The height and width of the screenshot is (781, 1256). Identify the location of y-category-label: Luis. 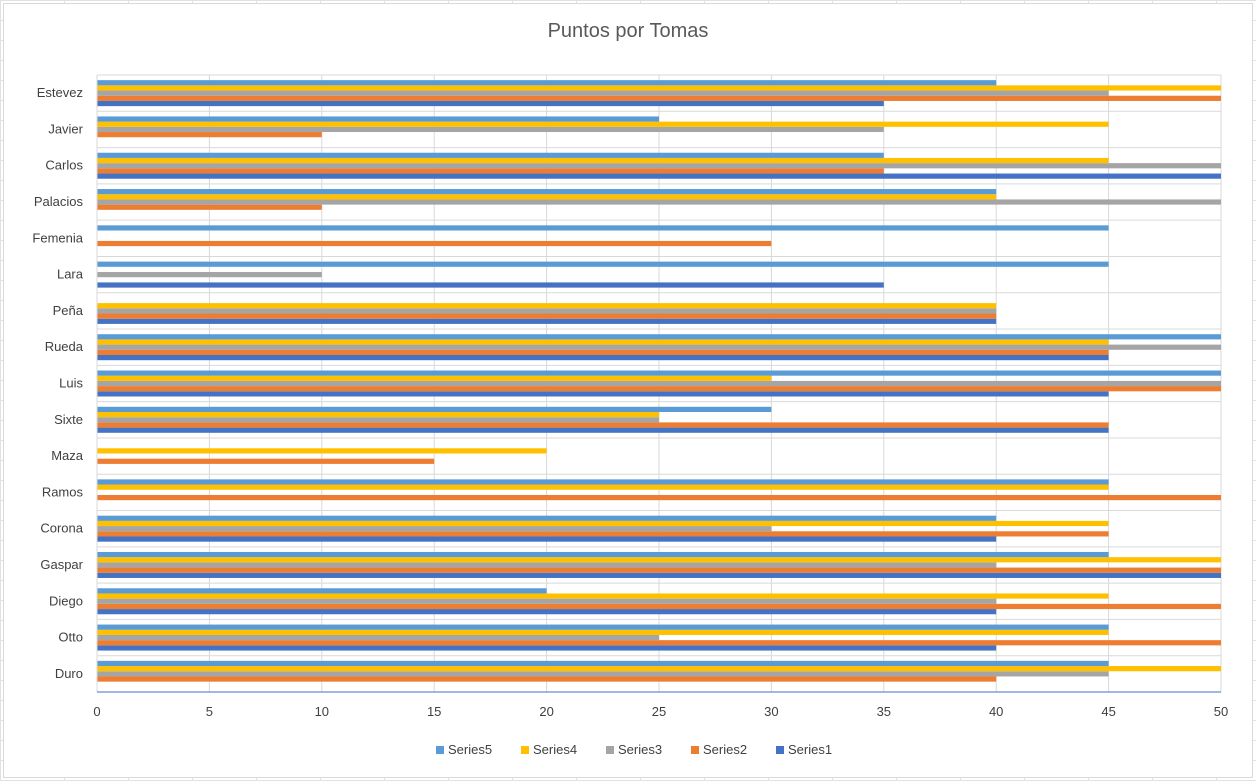
(71, 383).